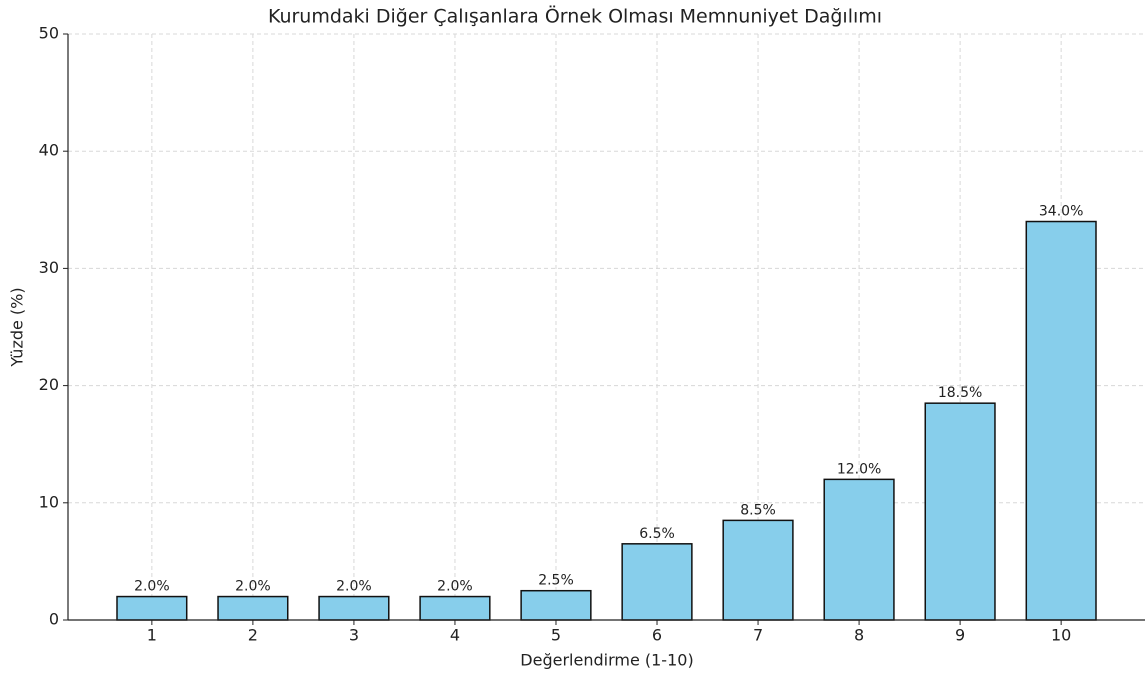  Describe the element at coordinates (49, 384) in the screenshot. I see `y-tick-label: 20` at that location.